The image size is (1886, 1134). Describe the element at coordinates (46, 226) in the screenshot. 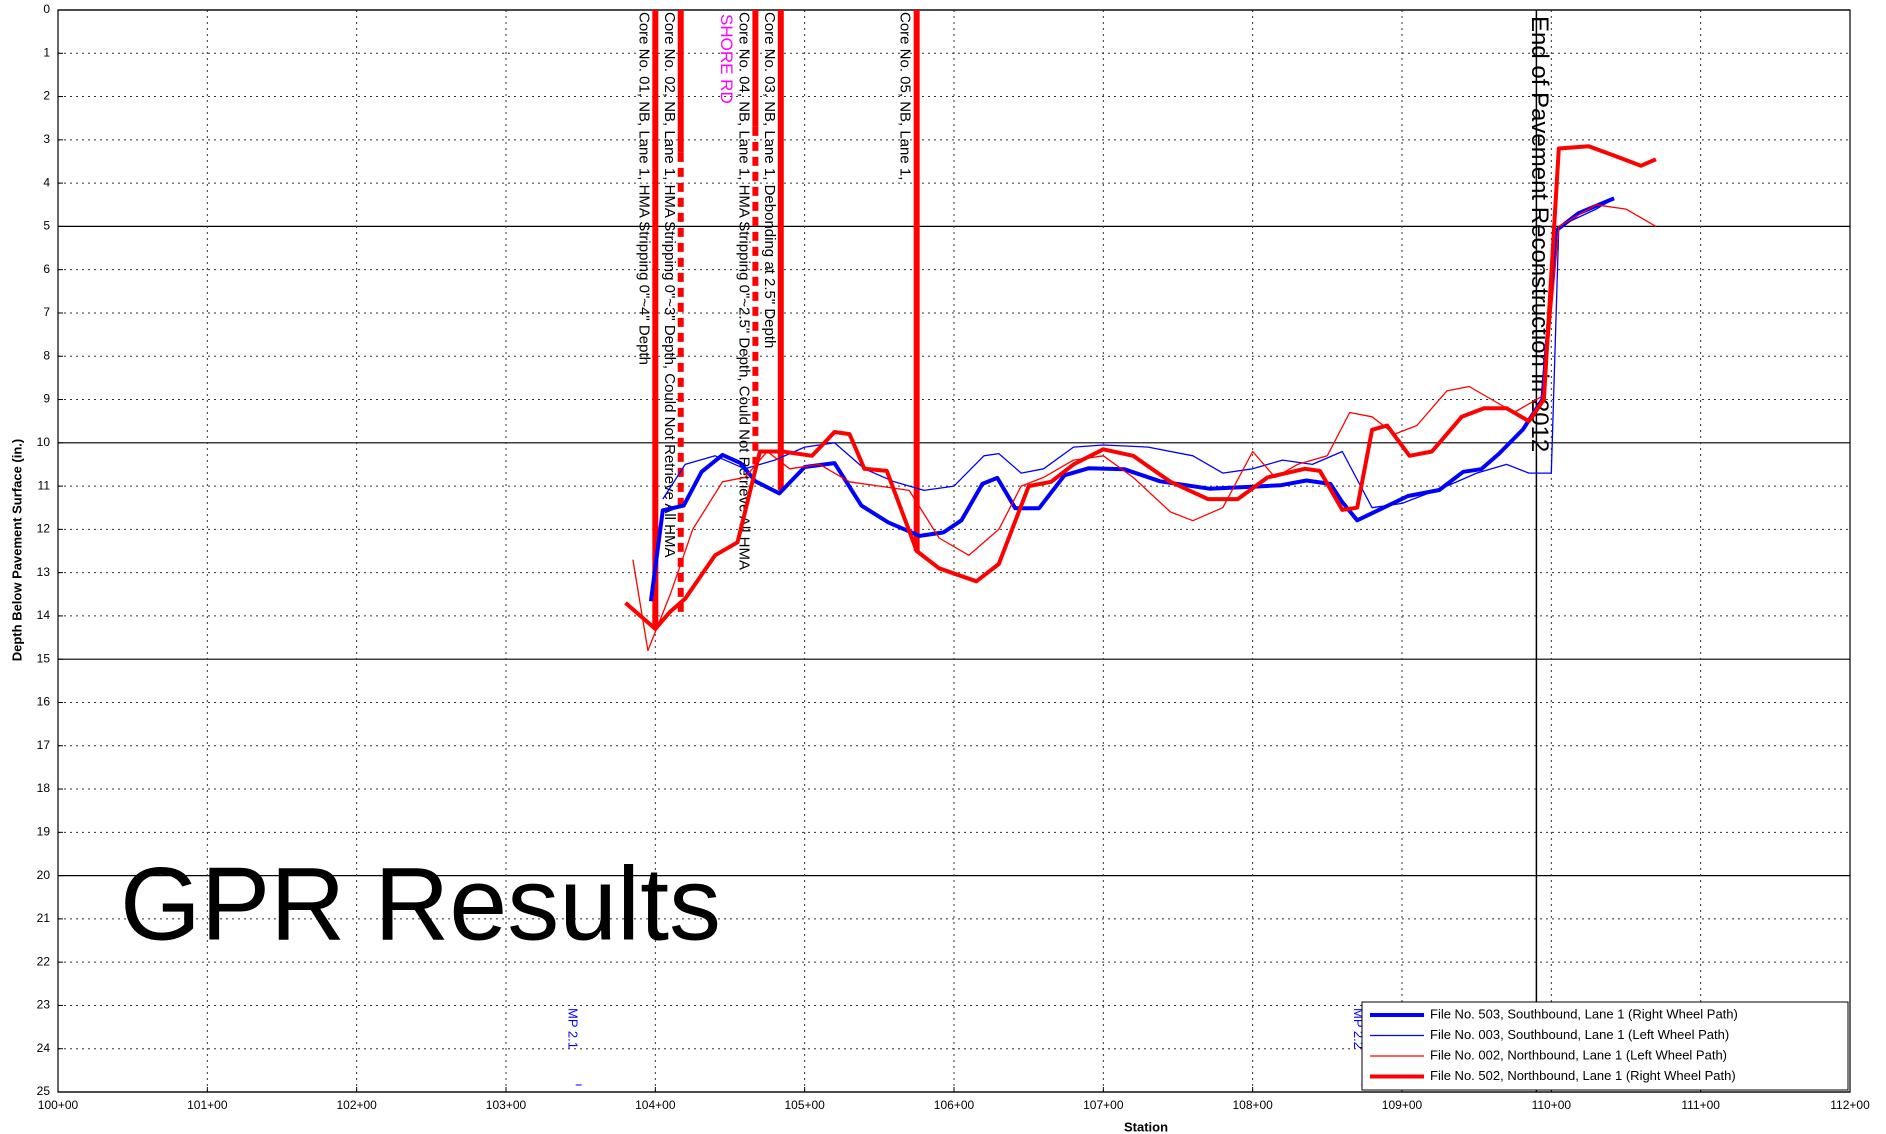

I see `y-tick-label: 5` at that location.